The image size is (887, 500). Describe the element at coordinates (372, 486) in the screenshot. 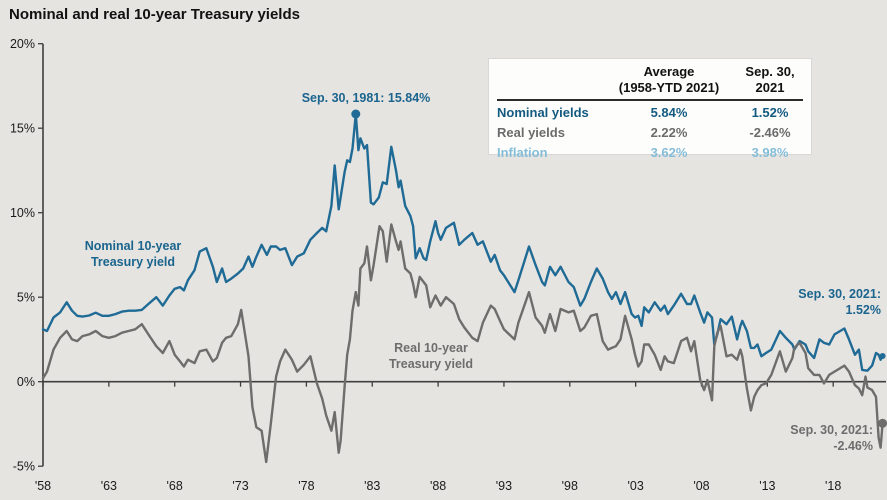

I see `svg-text: '83` at that location.